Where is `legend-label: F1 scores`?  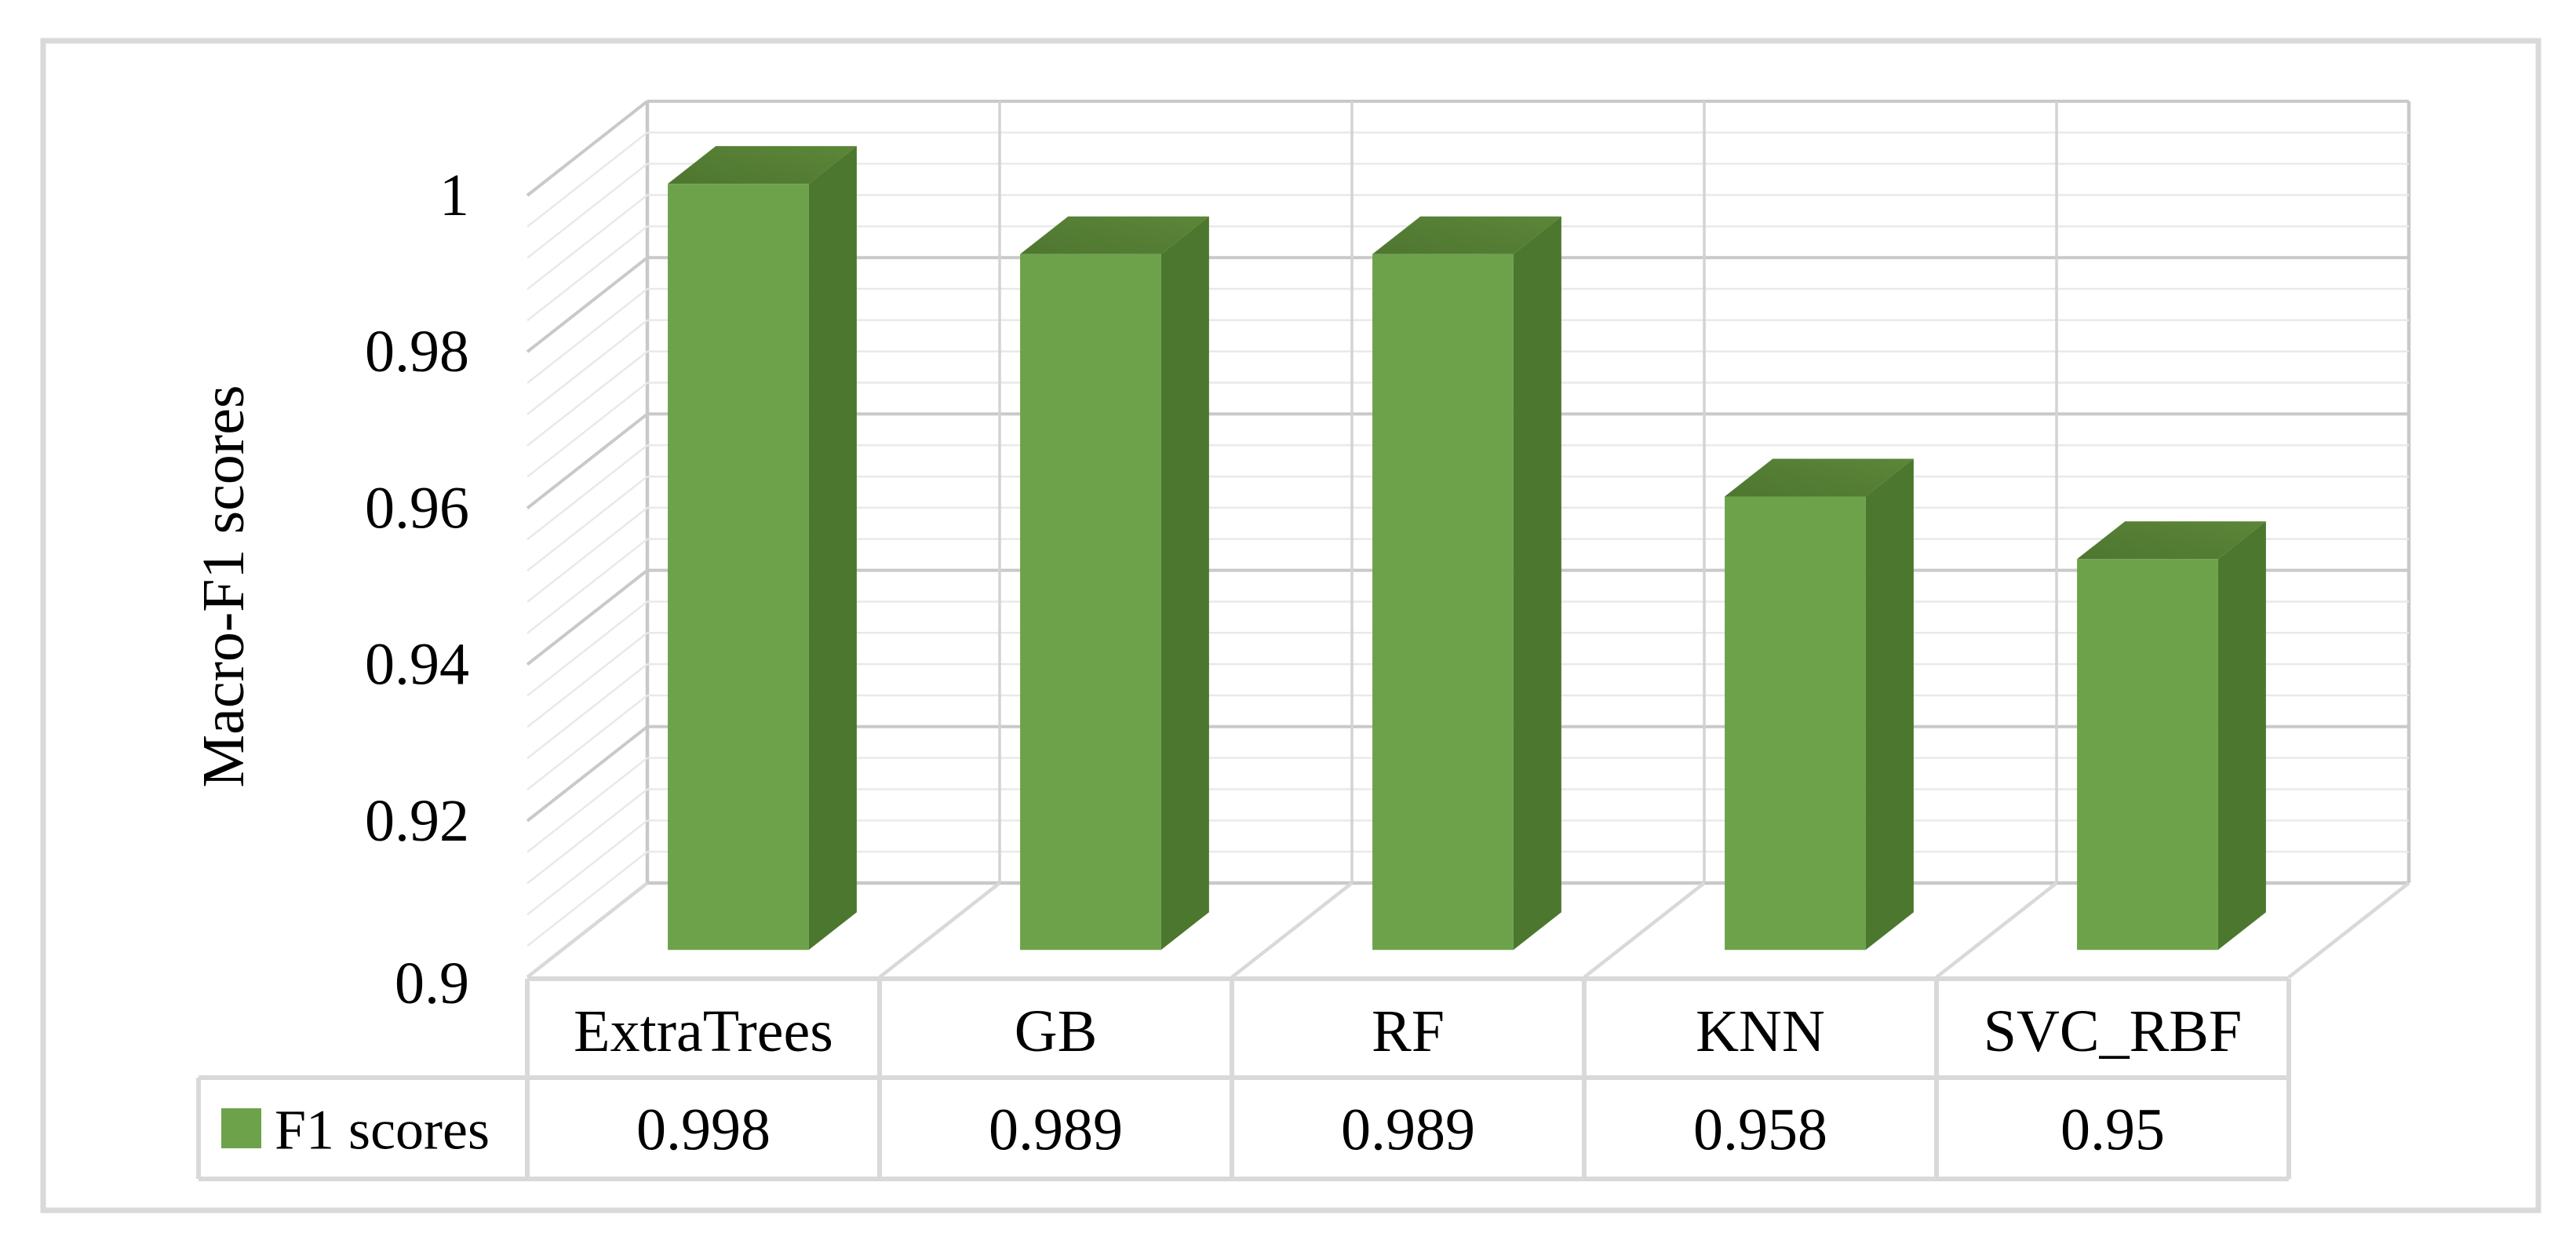 legend-label: F1 scores is located at coordinates (382, 1130).